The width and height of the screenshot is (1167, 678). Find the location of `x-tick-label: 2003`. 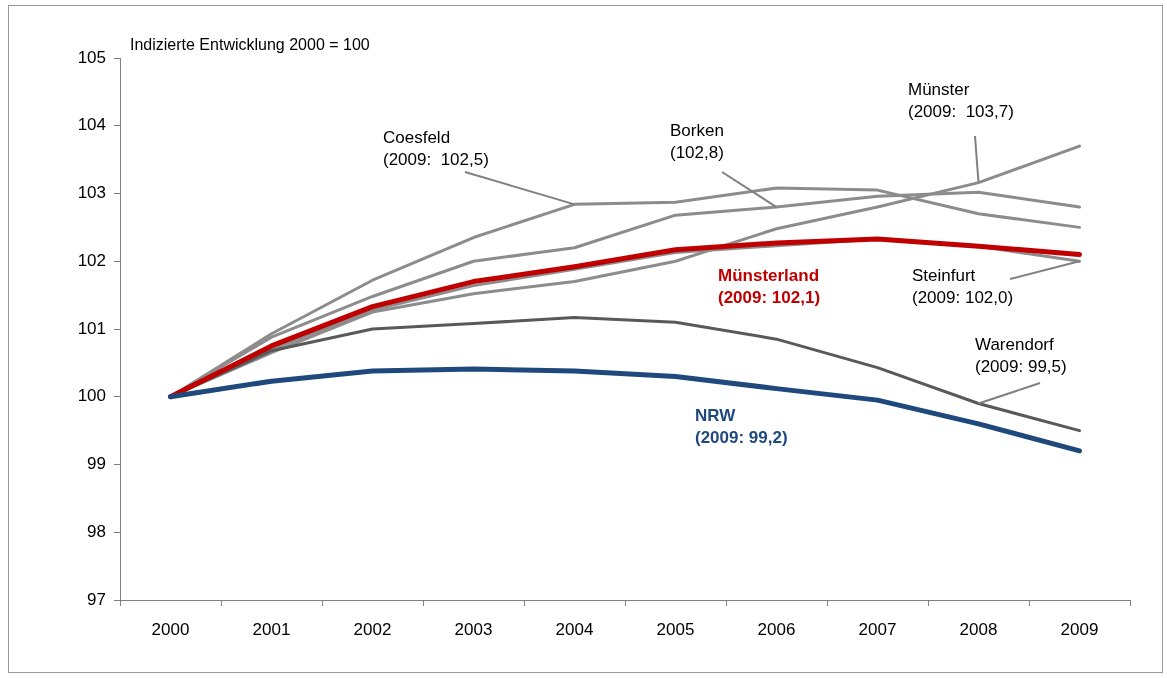

x-tick-label: 2003 is located at coordinates (473, 629).